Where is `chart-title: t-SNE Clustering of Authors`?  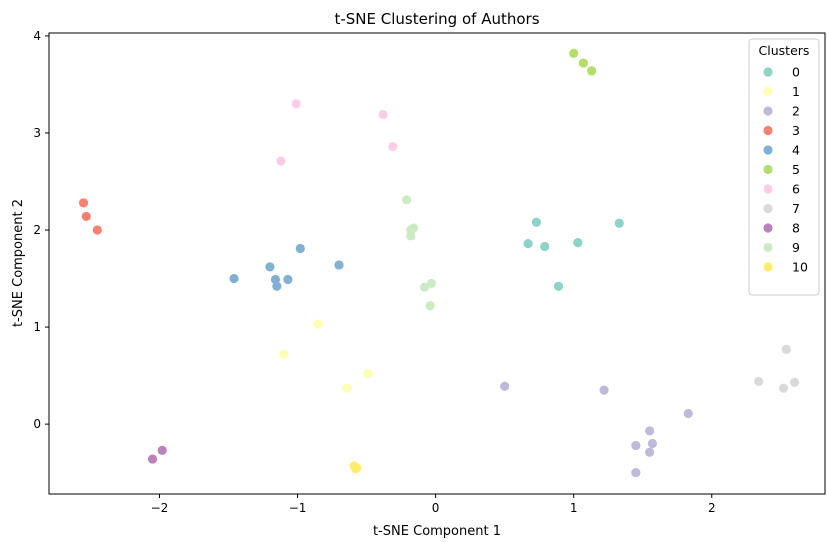
chart-title: t-SNE Clustering of Authors is located at coordinates (436, 19).